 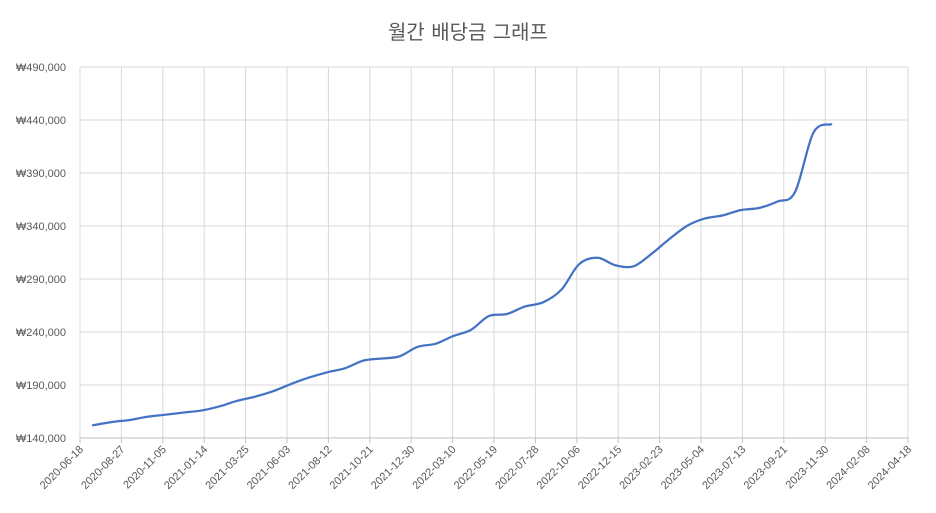 I want to click on x-tick-label: 2020-06-18, so click(x=62, y=468).